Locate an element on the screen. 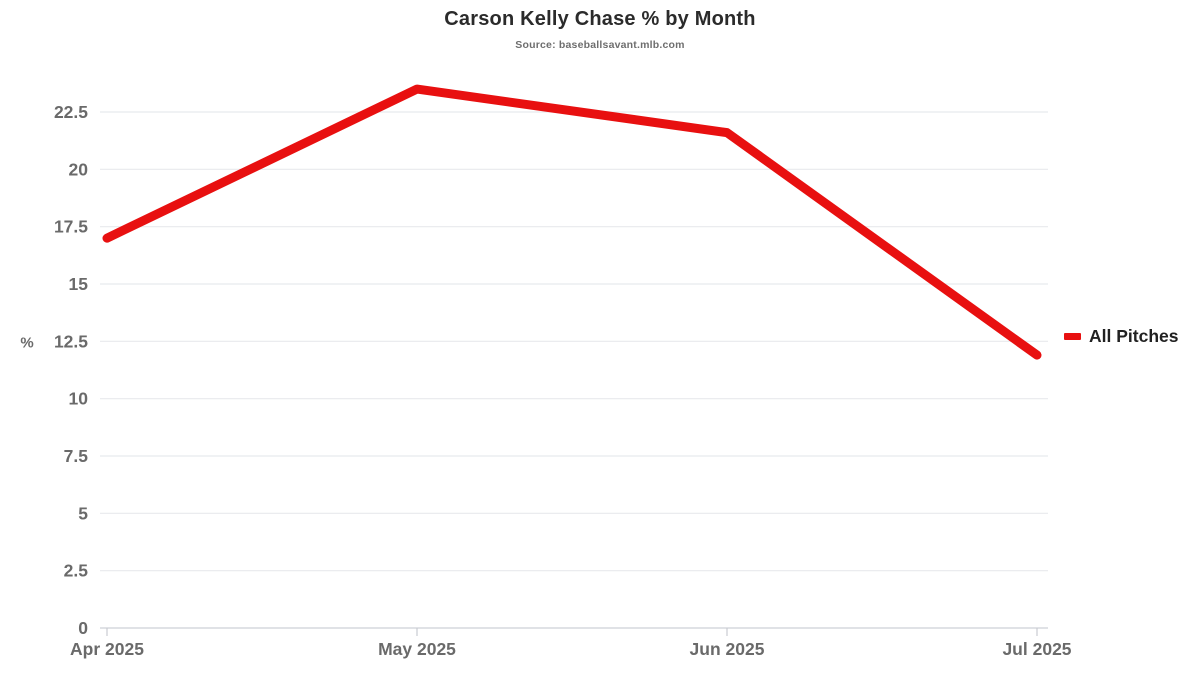  y-tick-label: 7.5 is located at coordinates (76, 456).